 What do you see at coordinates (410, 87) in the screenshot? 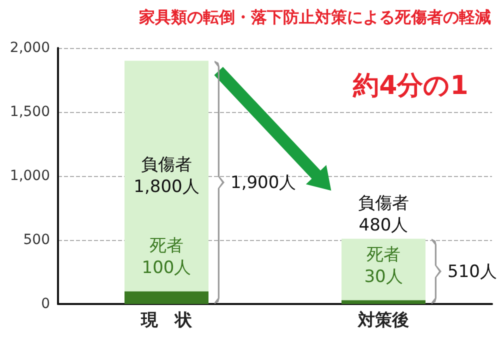
I see `annotation: 約4分の1` at bounding box center [410, 87].